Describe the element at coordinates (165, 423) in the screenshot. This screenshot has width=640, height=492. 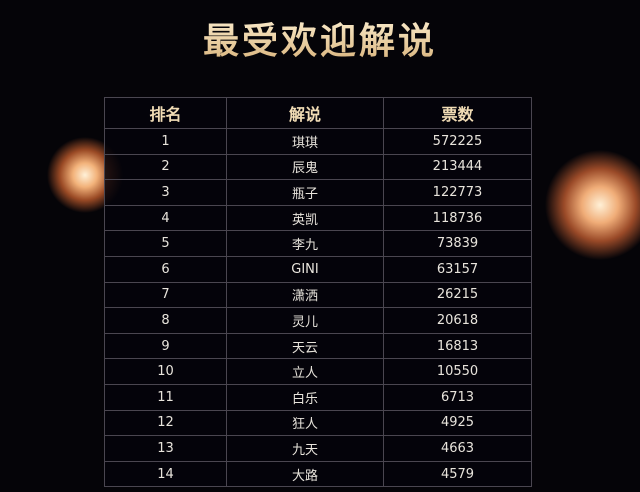
I see `rank-cell: 12` at that location.